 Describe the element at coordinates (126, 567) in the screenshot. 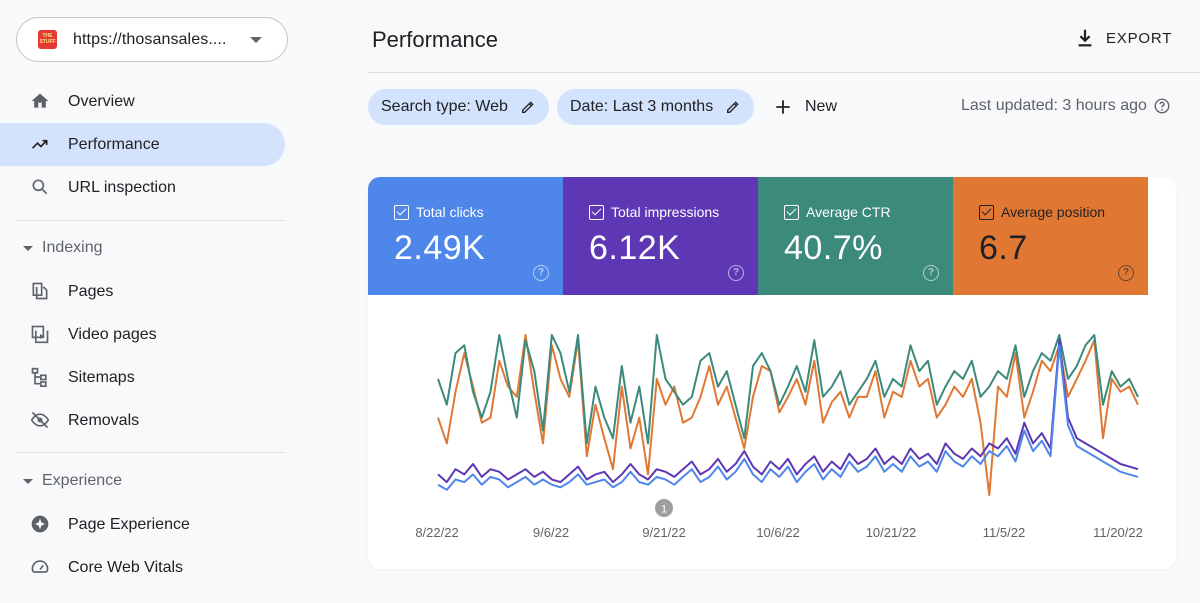

I see `sidebar-item-label: Core Web Vitals` at that location.